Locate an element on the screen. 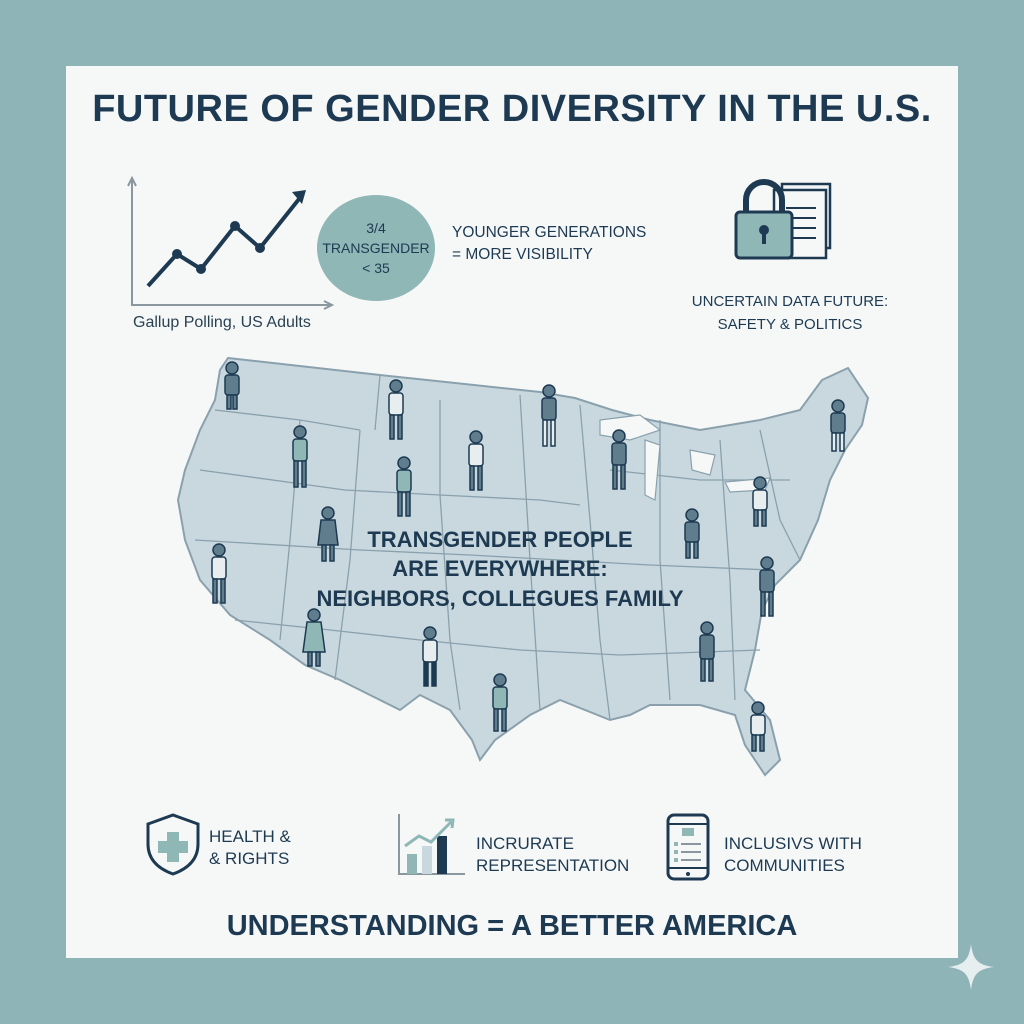 Image resolution: width=1024 pixels, height=1024 pixels. uncertain-line-2: SAFETY & POLITICS is located at coordinates (790, 325).